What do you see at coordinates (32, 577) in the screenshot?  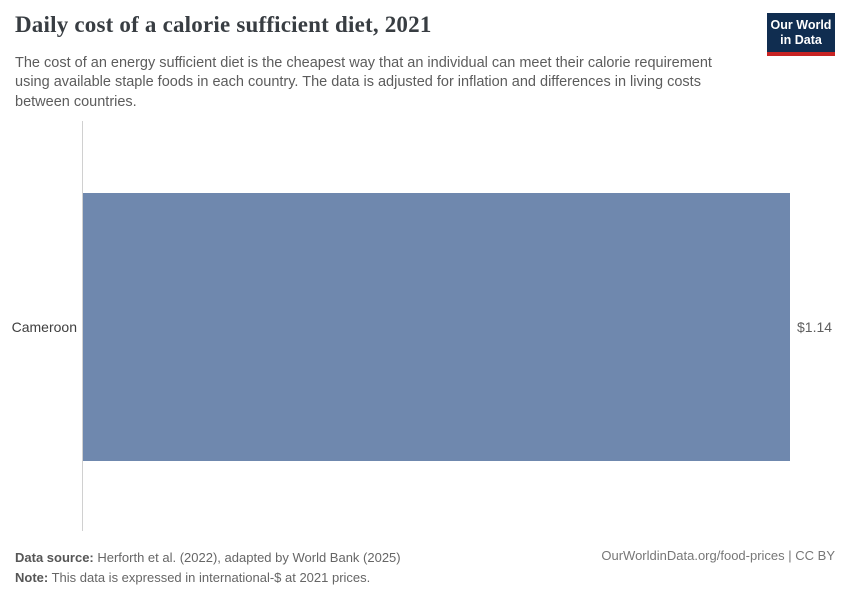 I see `note-label: Note:` at bounding box center [32, 577].